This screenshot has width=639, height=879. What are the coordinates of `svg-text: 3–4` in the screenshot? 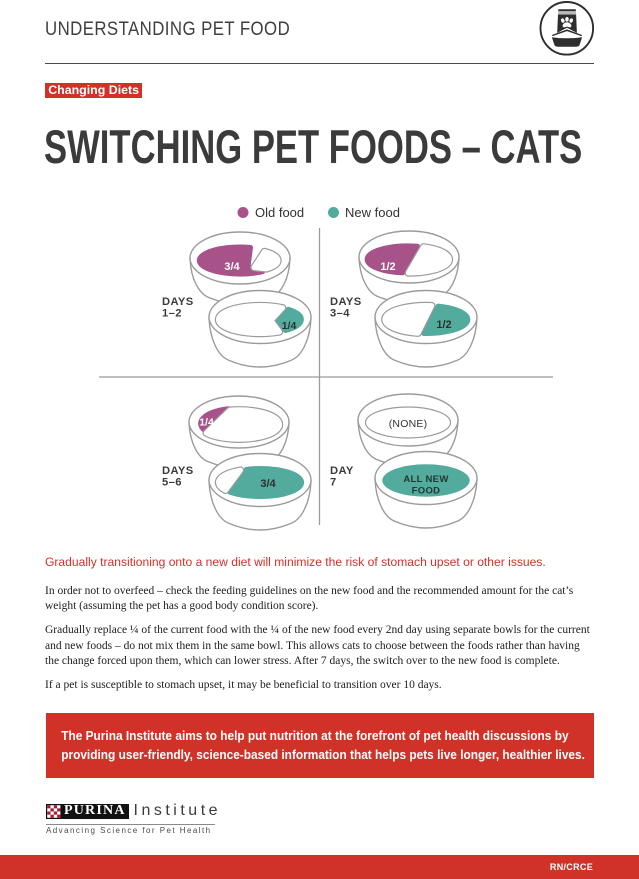 It's located at (340, 314).